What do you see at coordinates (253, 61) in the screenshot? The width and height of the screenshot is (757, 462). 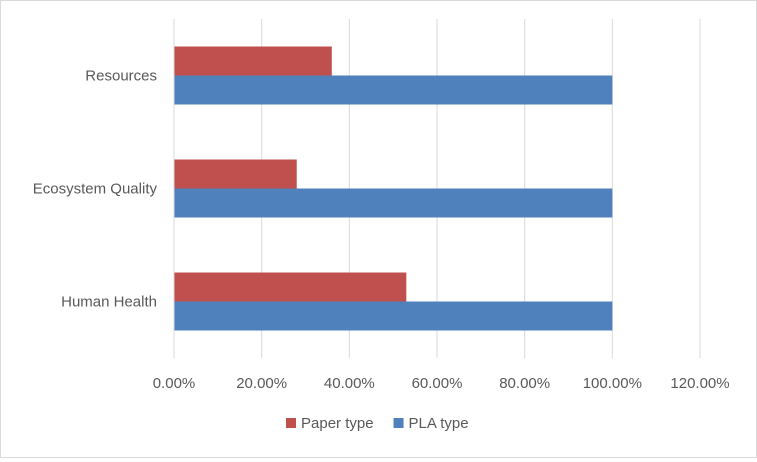 I see `bar-paper-type-resources` at bounding box center [253, 61].